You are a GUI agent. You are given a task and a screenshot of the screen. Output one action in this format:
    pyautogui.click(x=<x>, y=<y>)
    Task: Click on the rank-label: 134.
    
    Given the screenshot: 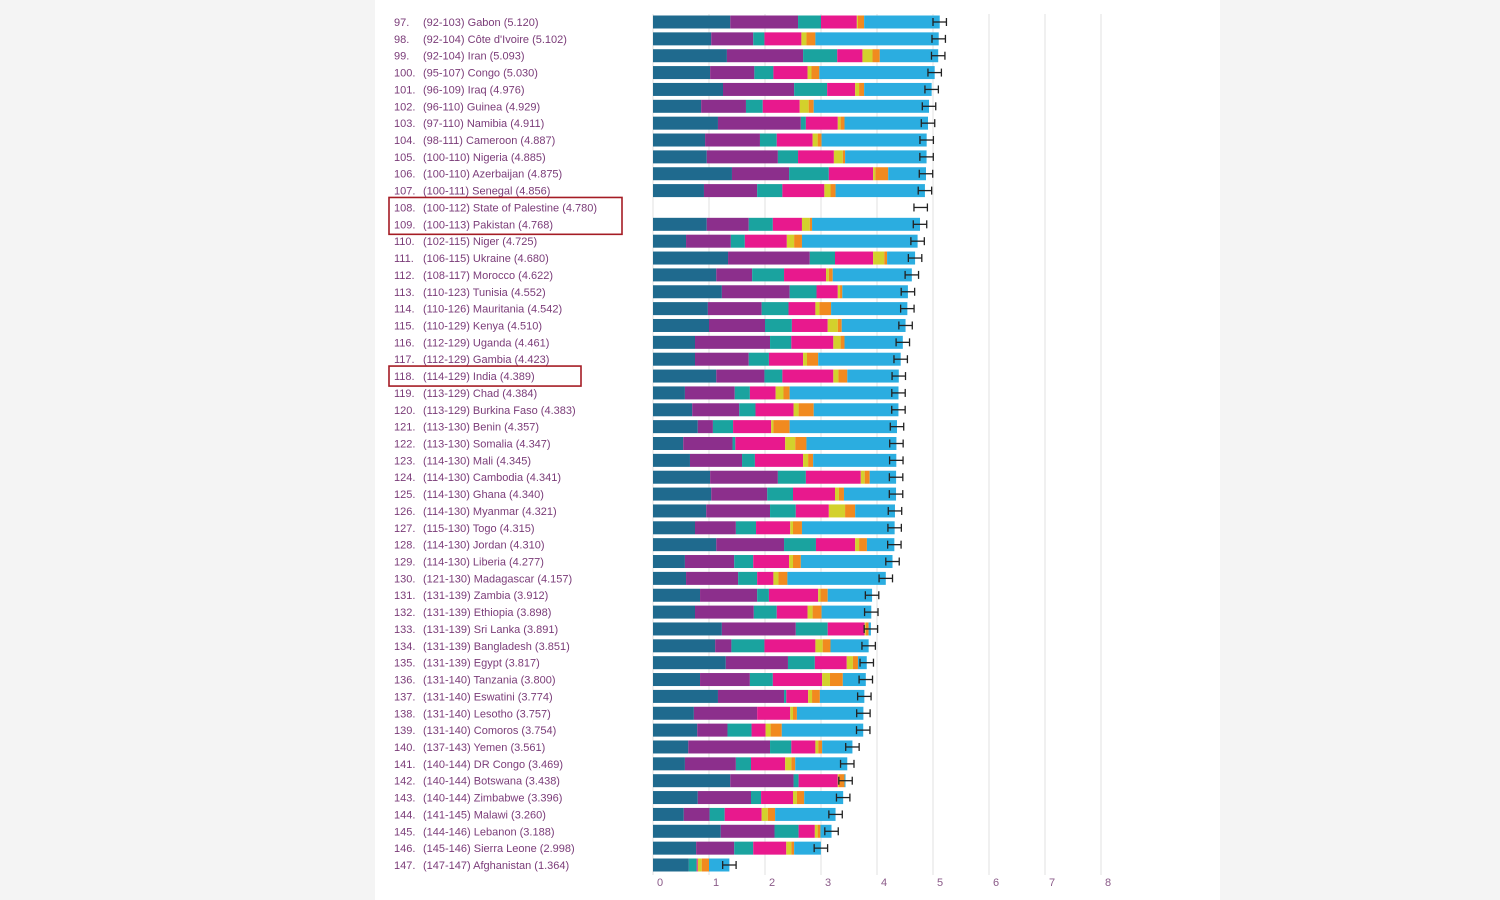 What is the action you would take?
    pyautogui.click(x=404, y=647)
    